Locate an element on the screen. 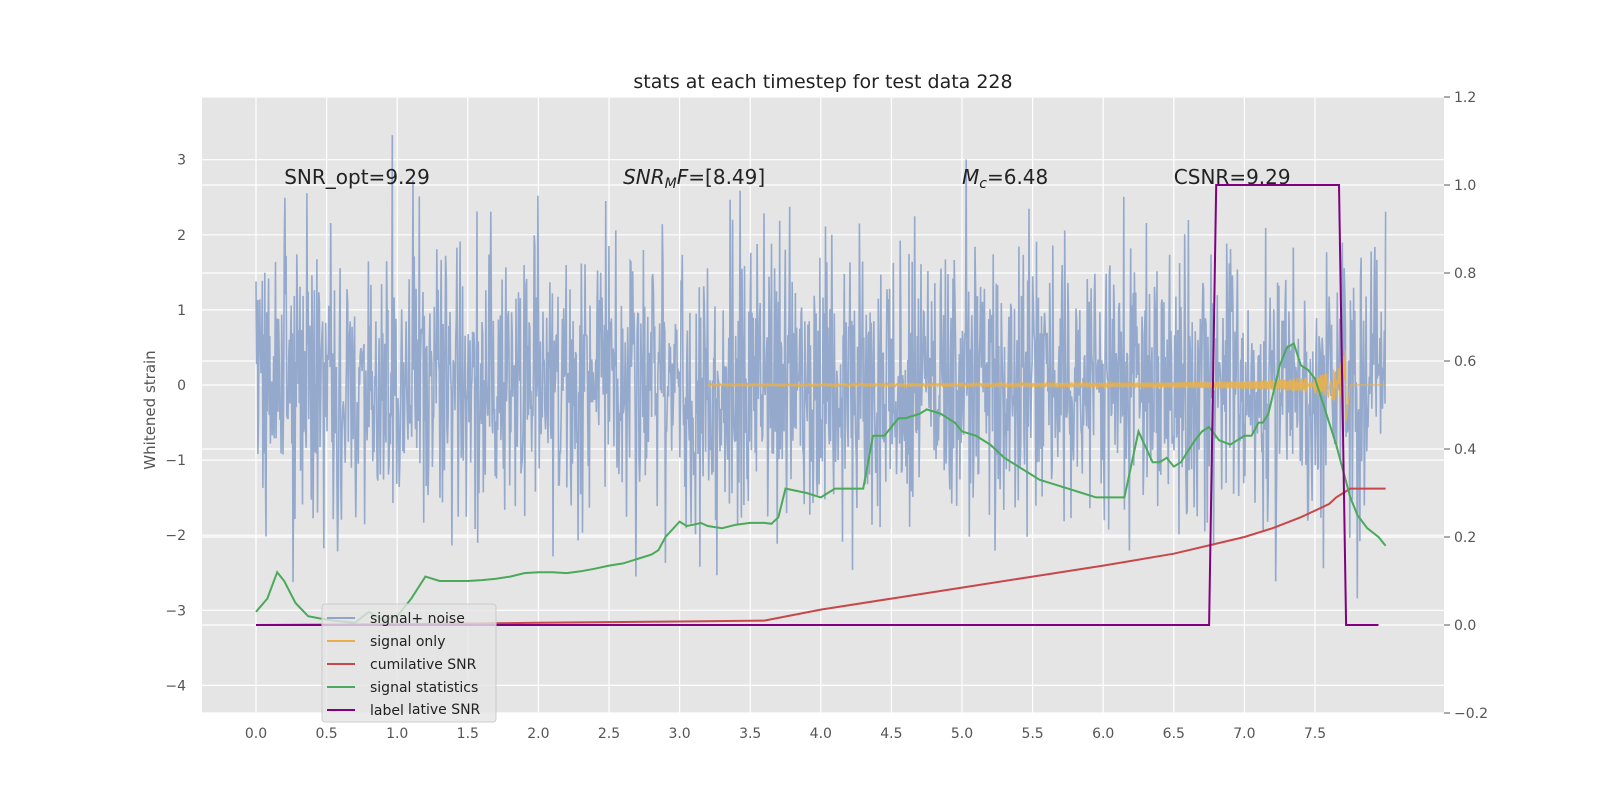  y2-tick-label: 0.2 is located at coordinates (1465, 538).